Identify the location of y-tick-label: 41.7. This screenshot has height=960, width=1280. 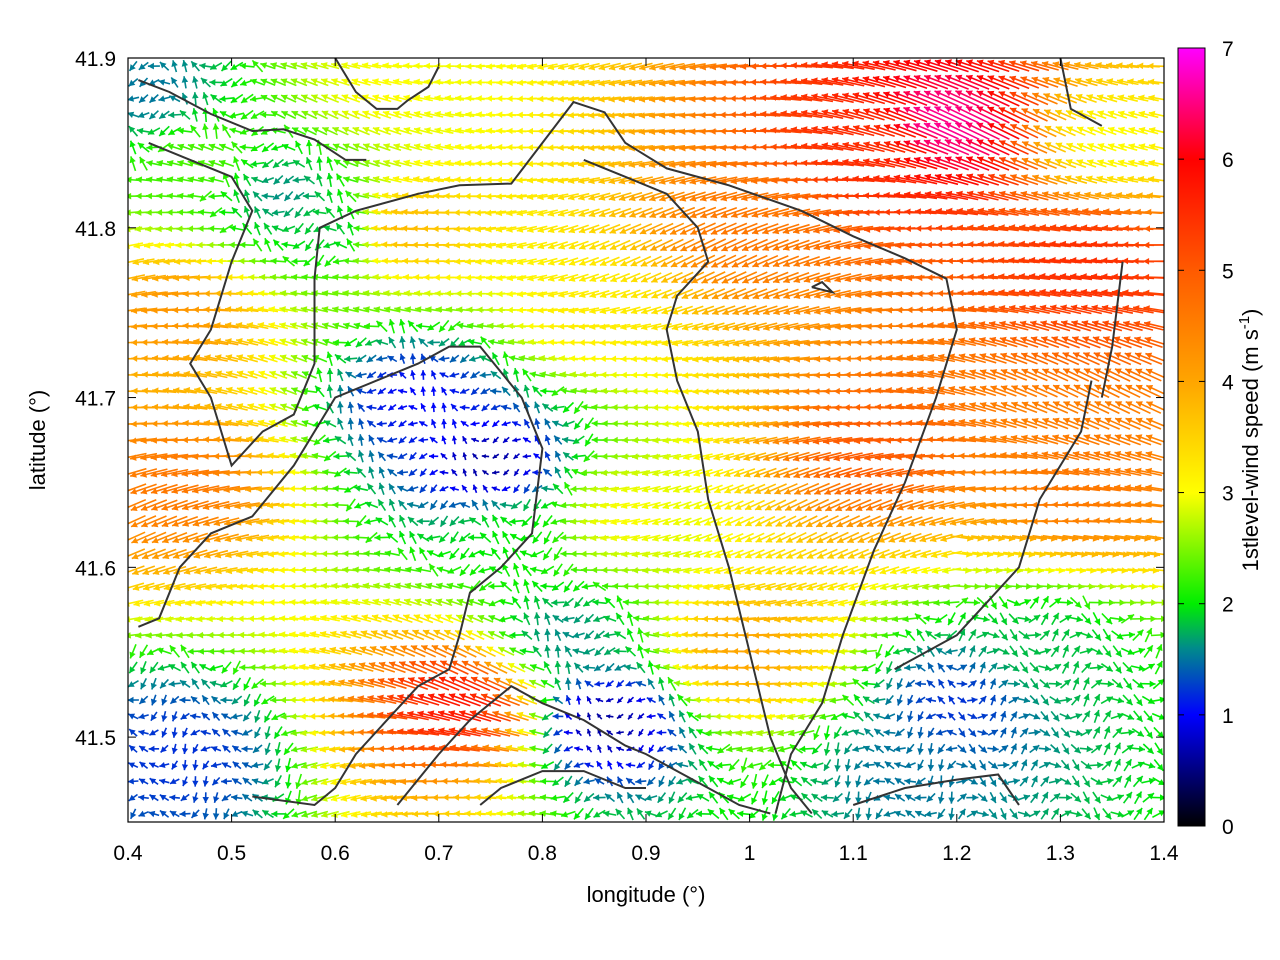
(95, 399).